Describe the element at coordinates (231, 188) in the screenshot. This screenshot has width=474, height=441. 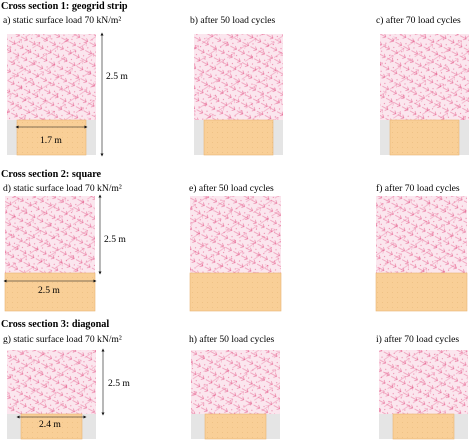
I see `panel-e-caption: e) after 50 load cycles` at that location.